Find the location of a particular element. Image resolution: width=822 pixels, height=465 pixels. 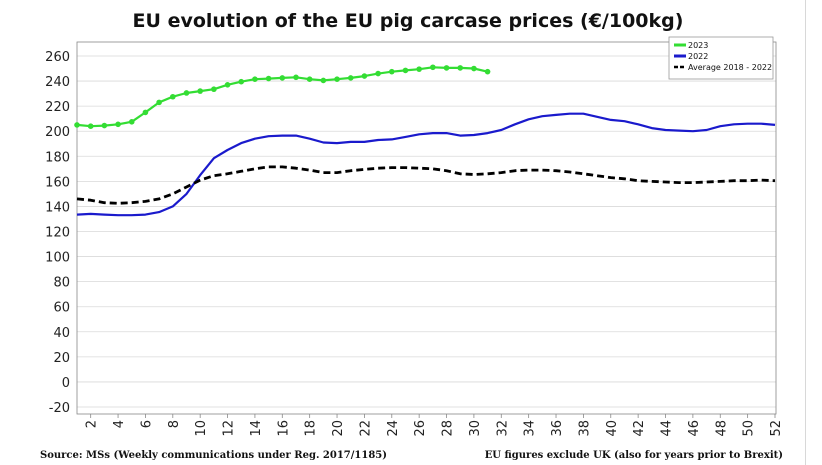

x-tick-label: 46 is located at coordinates (694, 428).